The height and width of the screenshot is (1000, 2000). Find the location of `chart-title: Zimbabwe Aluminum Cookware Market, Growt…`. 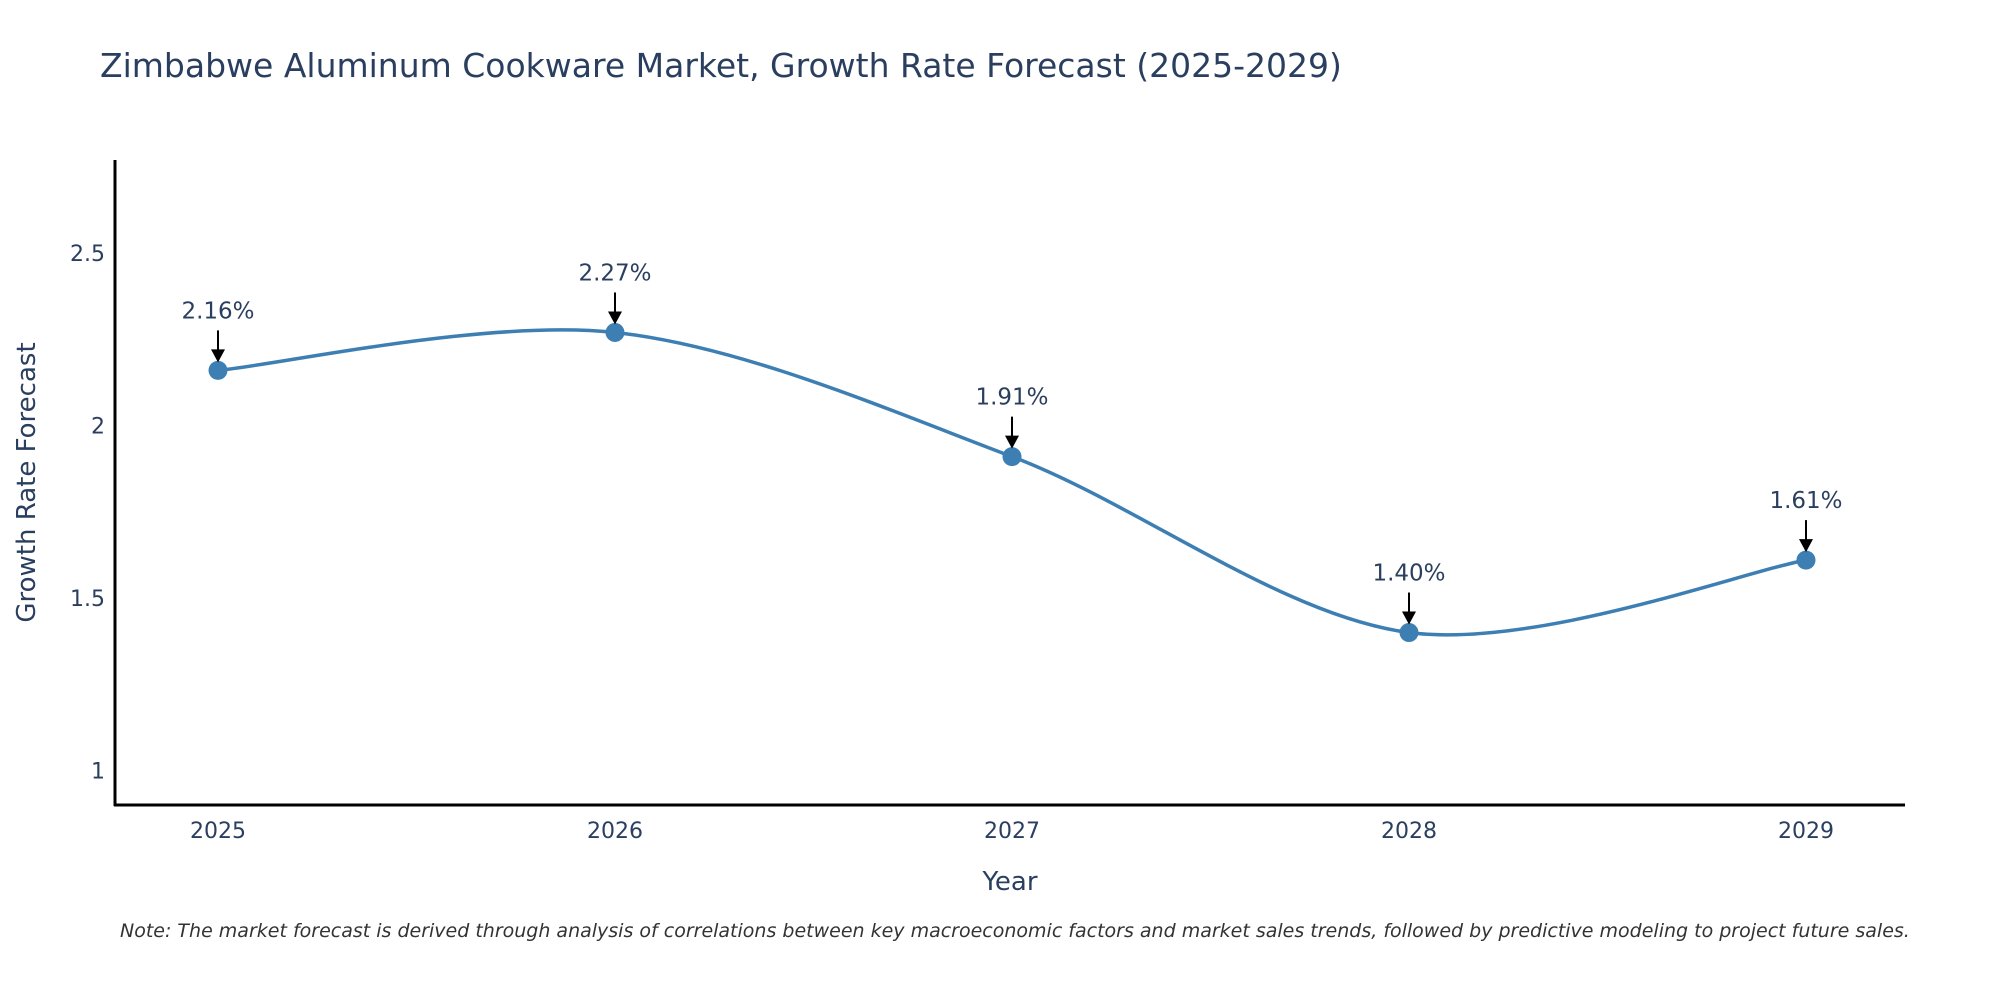

chart-title: Zimbabwe Aluminum Cookware Market, Growt… is located at coordinates (721, 65).